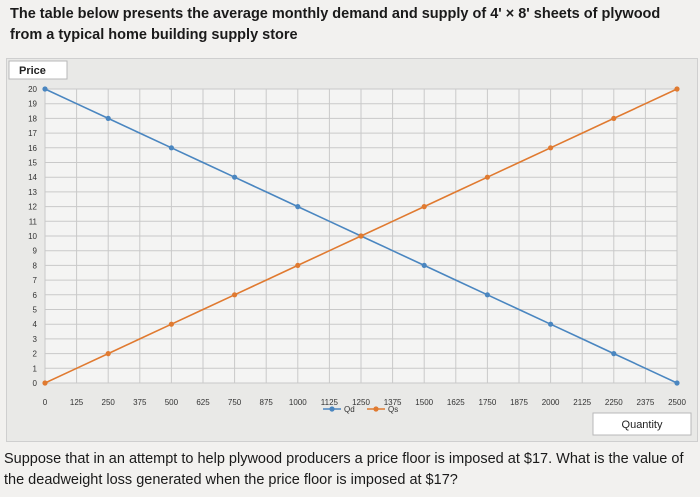 Image resolution: width=700 pixels, height=497 pixels. Describe the element at coordinates (32, 148) in the screenshot. I see `y-tick-label: 16` at that location.